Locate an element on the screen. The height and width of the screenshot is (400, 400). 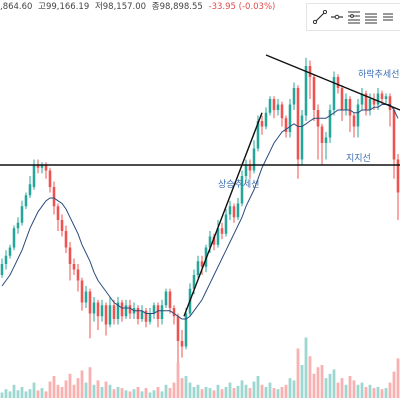
horizontal-ray-tool-icon is located at coordinates (337, 17).